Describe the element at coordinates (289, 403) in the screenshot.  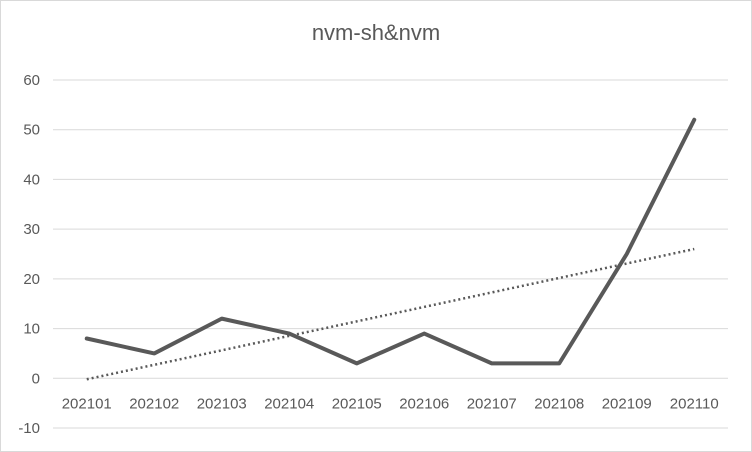
I see `x-tick-label: 202104` at that location.